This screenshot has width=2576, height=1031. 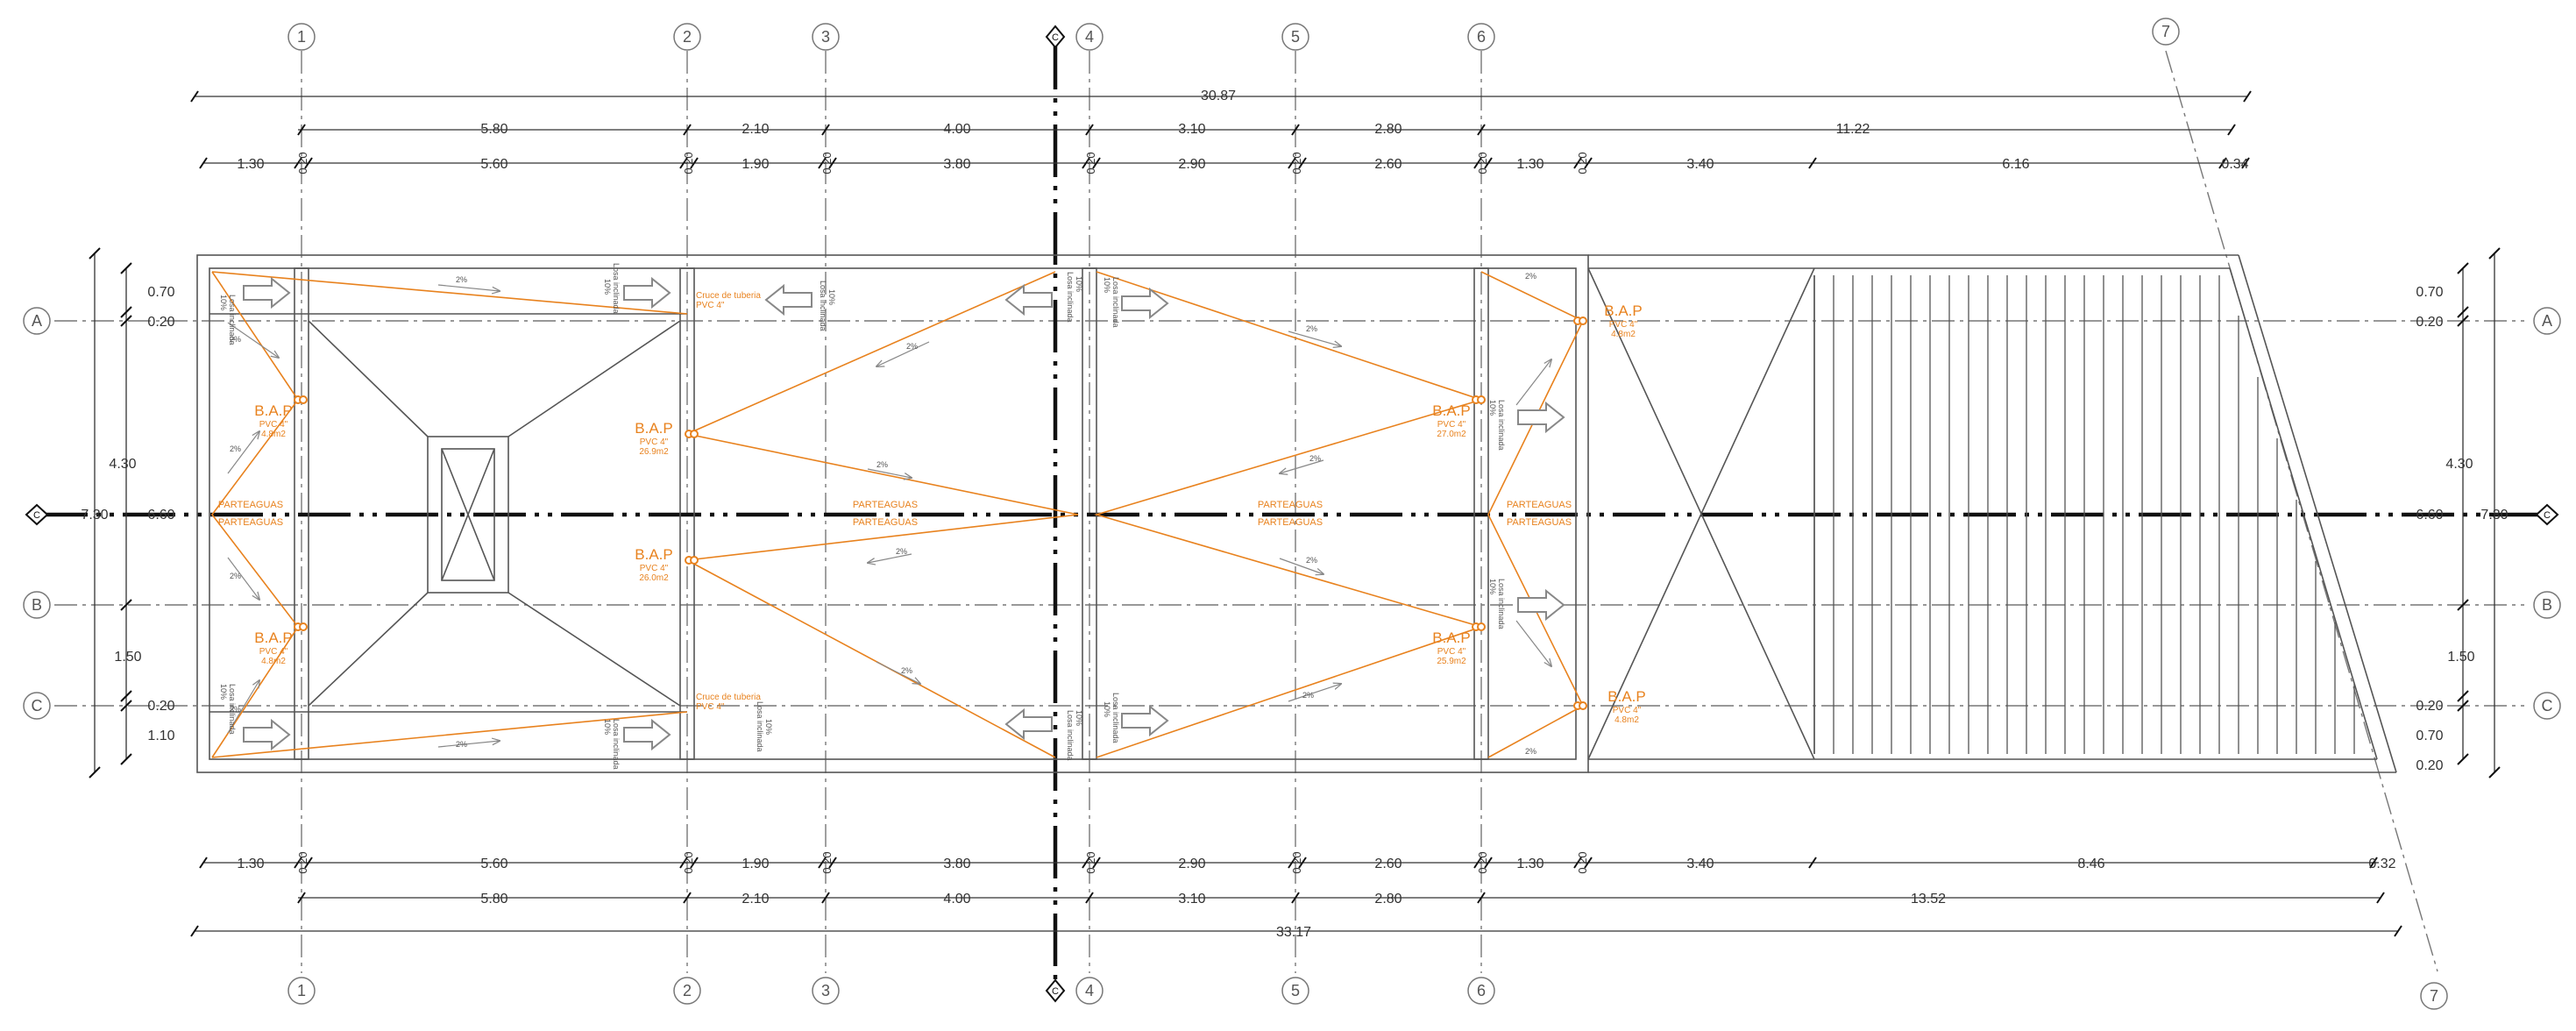 What do you see at coordinates (2381, 864) in the screenshot?
I see `dim-bottom-row1: 0.32` at bounding box center [2381, 864].